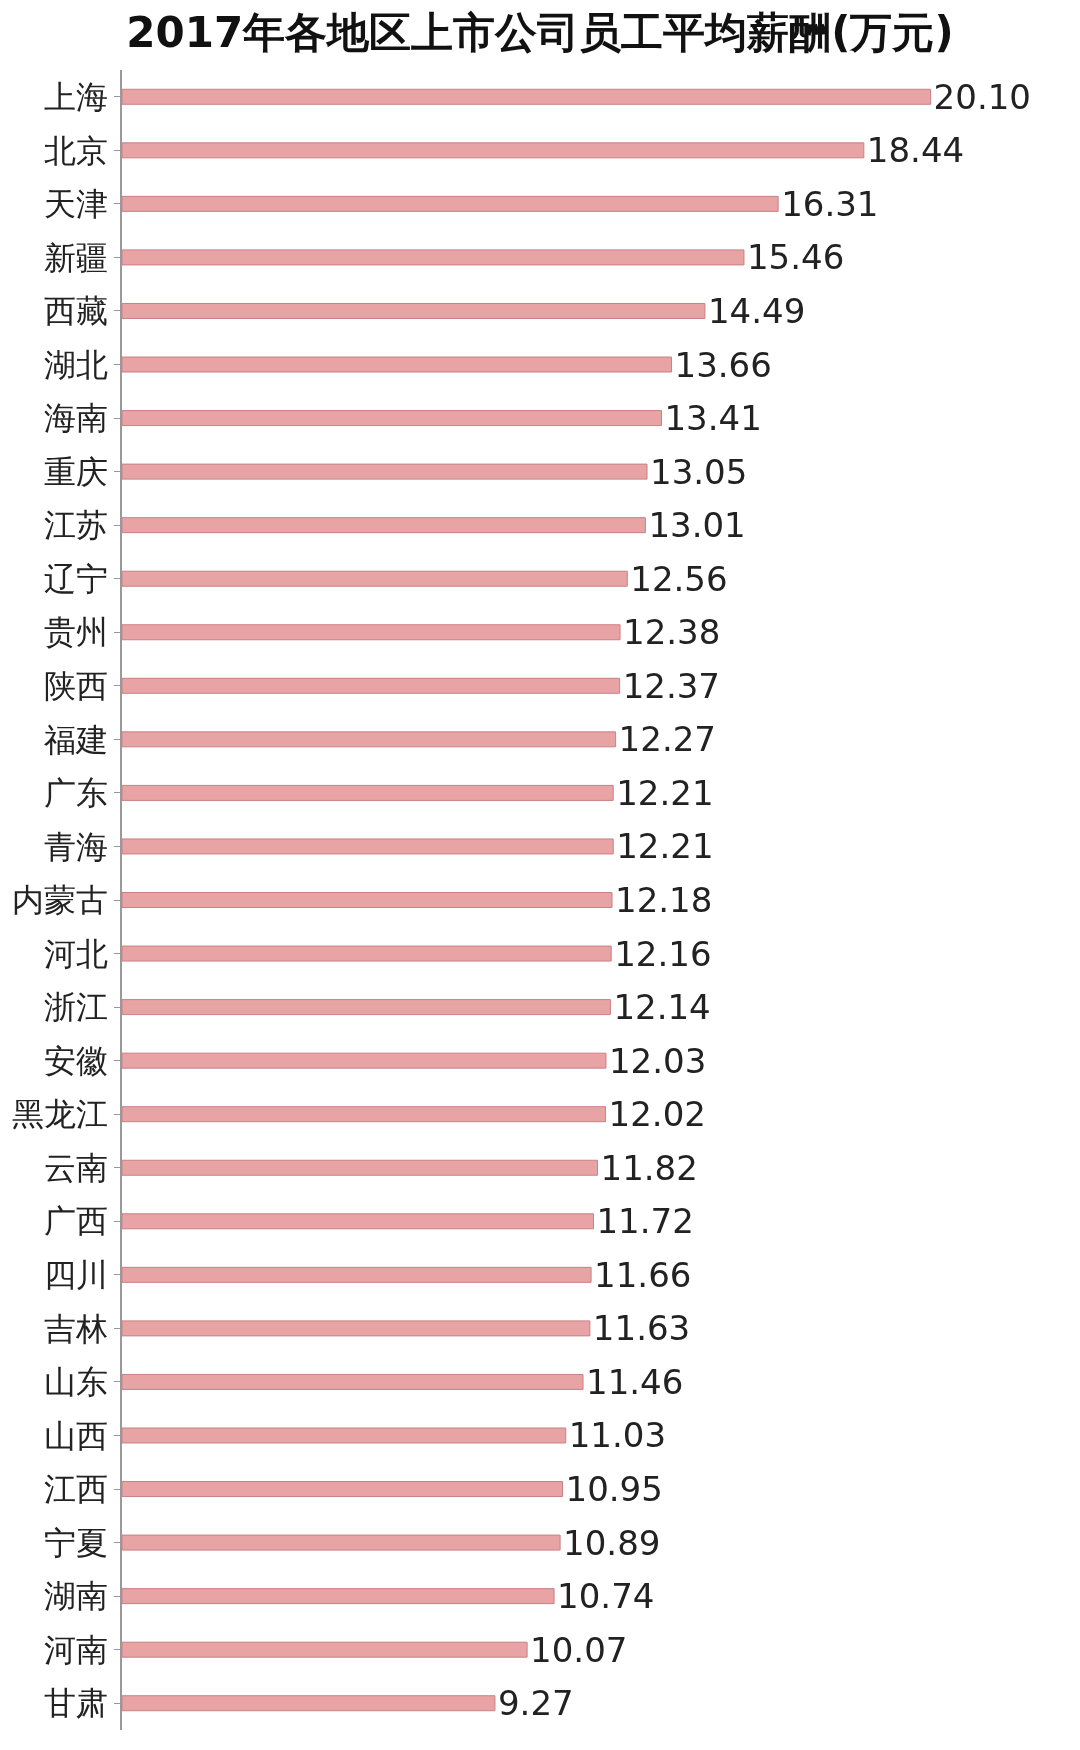 The width and height of the screenshot is (1080, 1750). What do you see at coordinates (75, 846) in the screenshot?
I see `y-tick-label: 青海` at bounding box center [75, 846].